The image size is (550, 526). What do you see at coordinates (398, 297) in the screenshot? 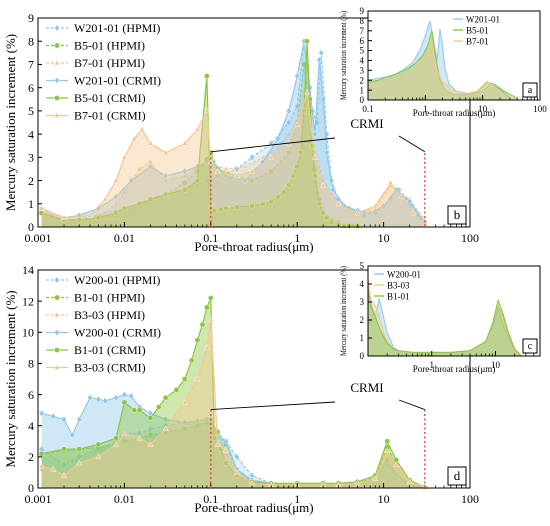
I see `legend-label: B1-01` at bounding box center [398, 297].